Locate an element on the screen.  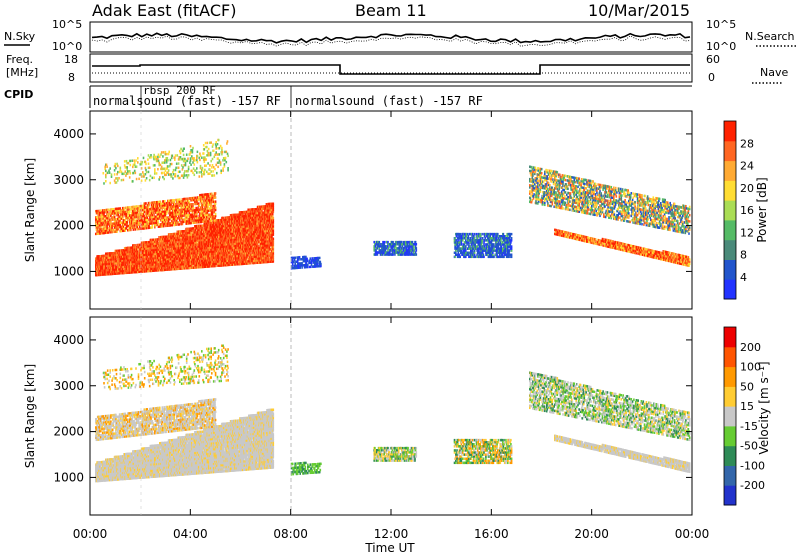
nsearch-trace is located at coordinates (391, 41).